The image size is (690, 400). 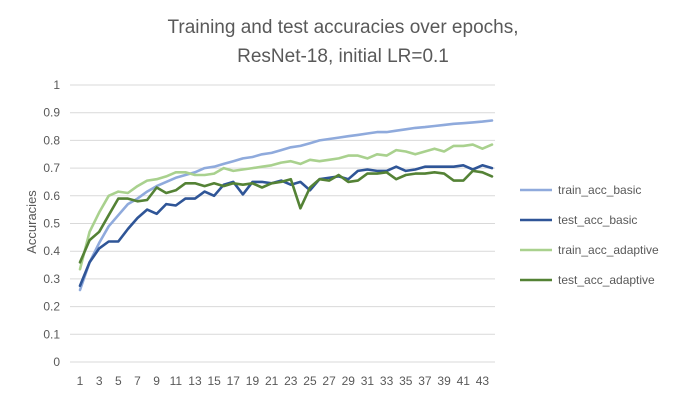 What do you see at coordinates (349, 381) in the screenshot?
I see `x-tick-label: 29` at bounding box center [349, 381].